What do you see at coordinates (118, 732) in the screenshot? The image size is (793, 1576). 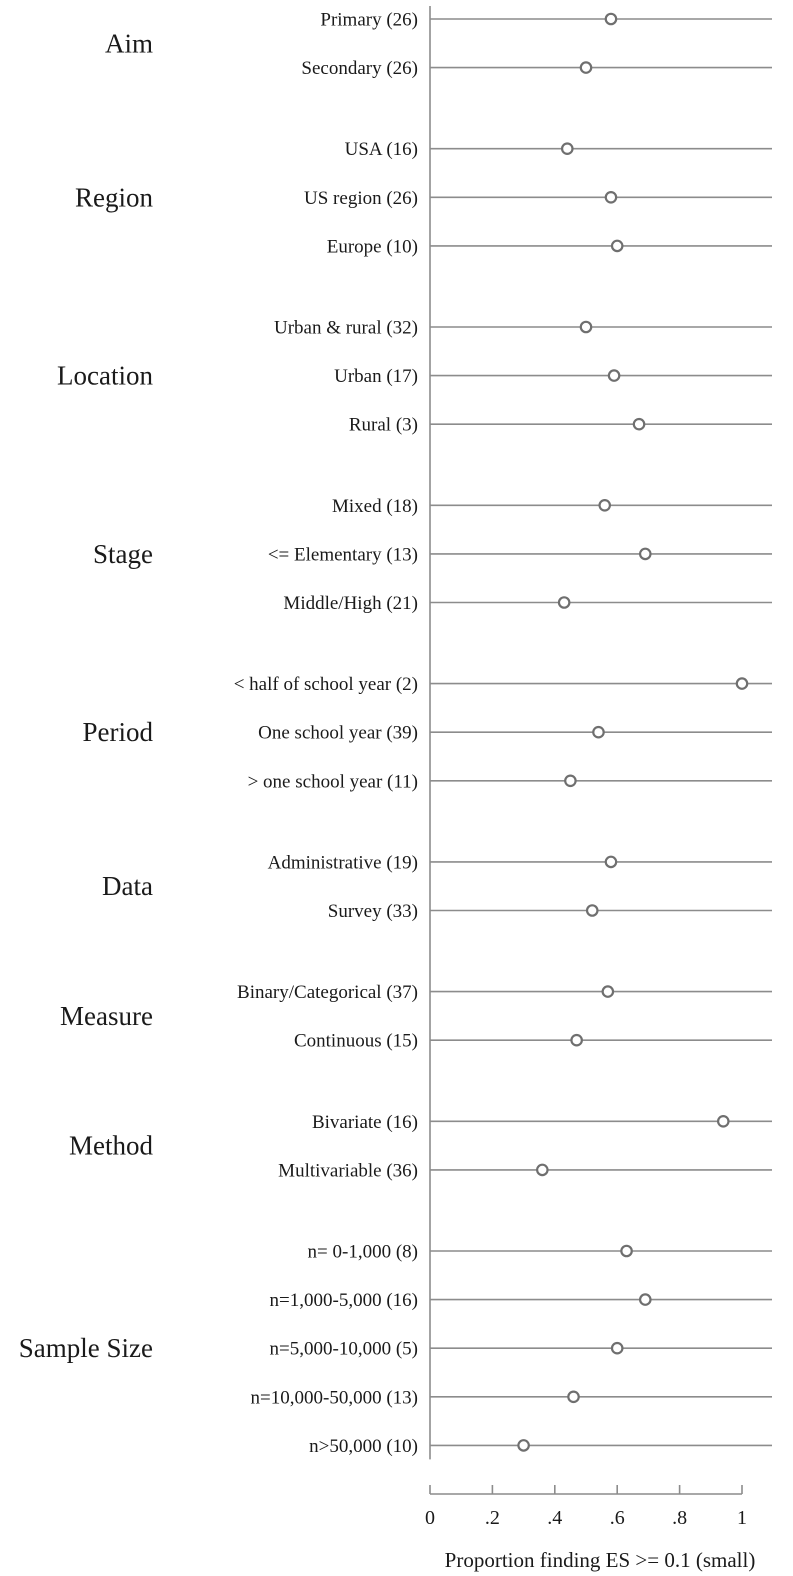 I see `group-label: Period` at bounding box center [118, 732].